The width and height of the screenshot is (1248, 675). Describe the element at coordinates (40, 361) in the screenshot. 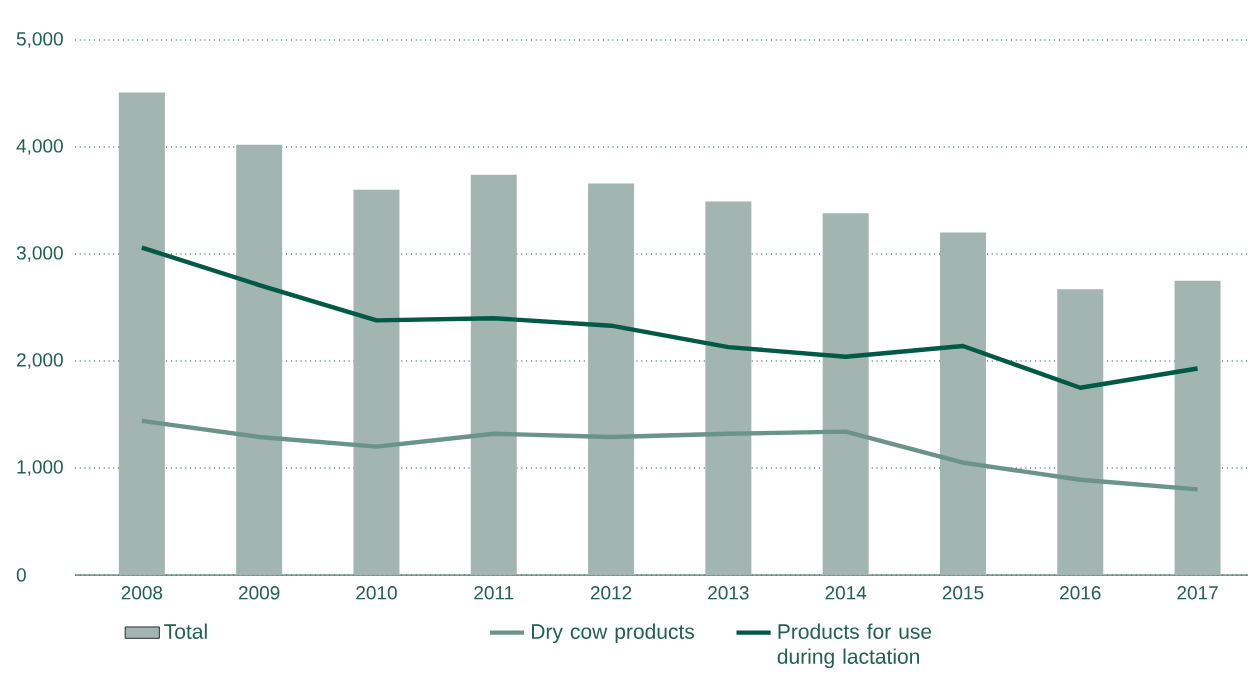

I see `y-tick-label: 2,000` at that location.